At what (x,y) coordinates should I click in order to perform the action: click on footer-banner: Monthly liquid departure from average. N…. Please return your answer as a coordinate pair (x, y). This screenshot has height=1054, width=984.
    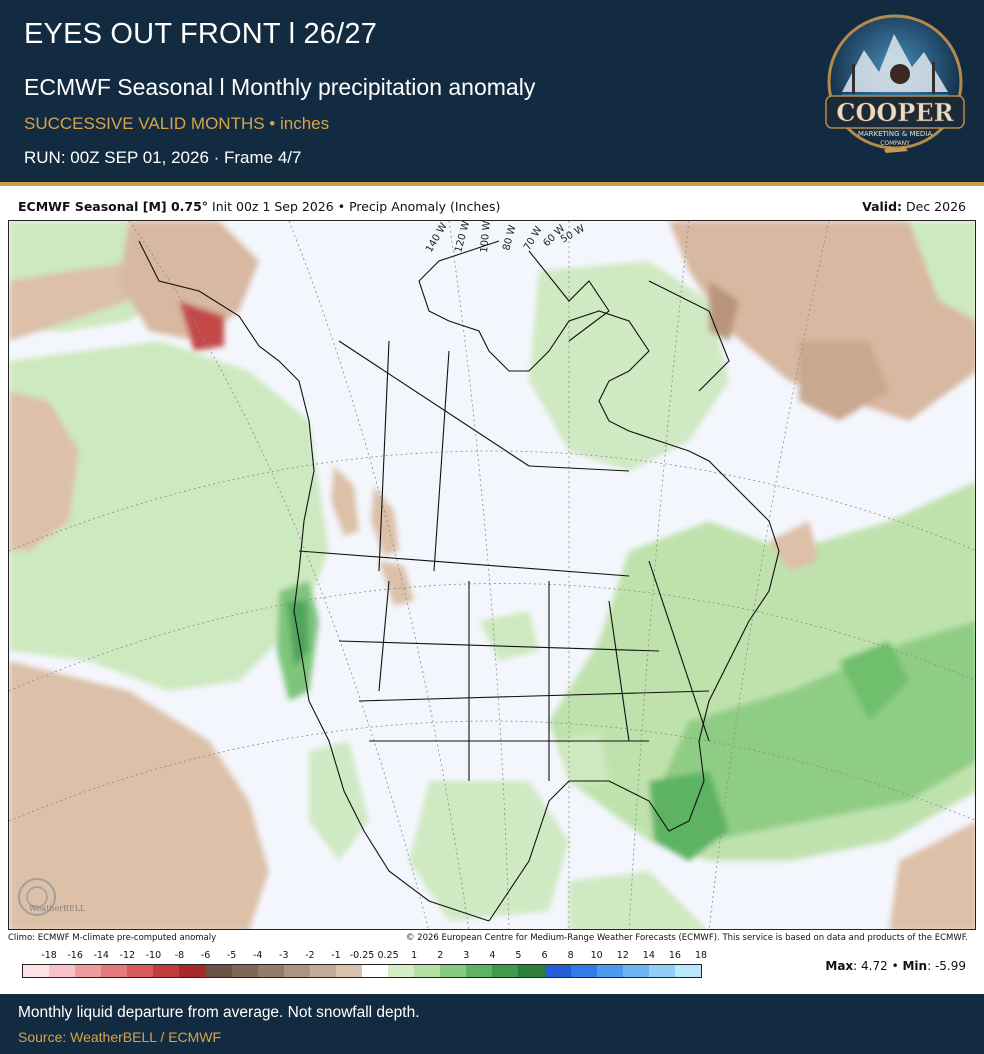
    Looking at the image, I should click on (492, 1024).